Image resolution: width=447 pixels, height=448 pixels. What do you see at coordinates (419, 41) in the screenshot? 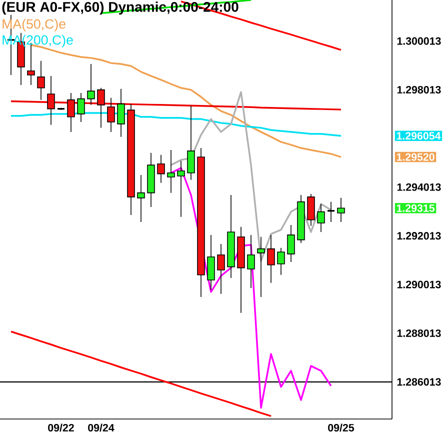
I see `y-tick-label: 1.300013` at bounding box center [419, 41].